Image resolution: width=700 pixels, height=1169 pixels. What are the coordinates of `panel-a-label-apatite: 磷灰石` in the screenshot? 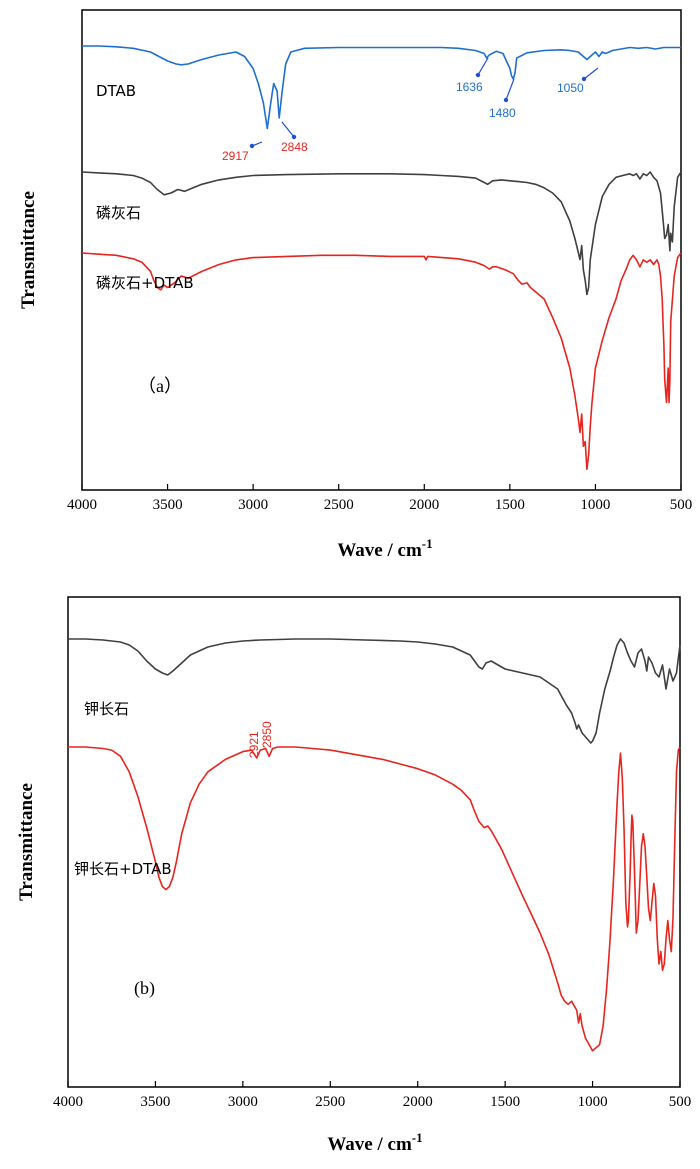 It's located at (118, 213).